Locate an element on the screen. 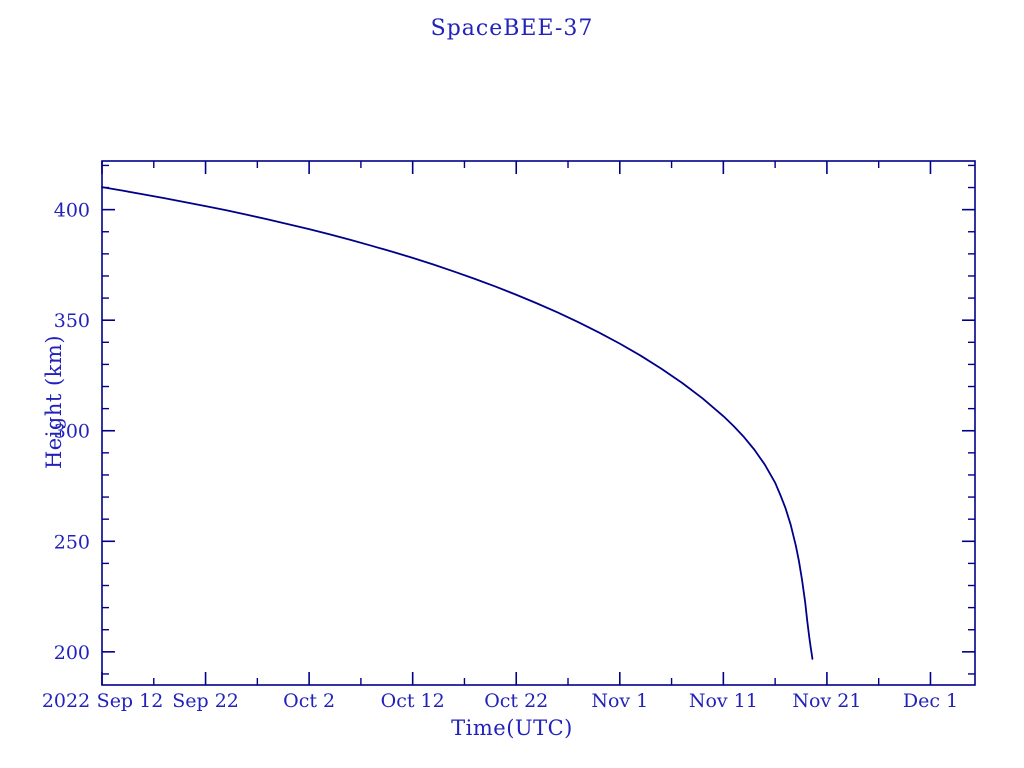  x-axis-year-label: 2022 is located at coordinates (66, 701).